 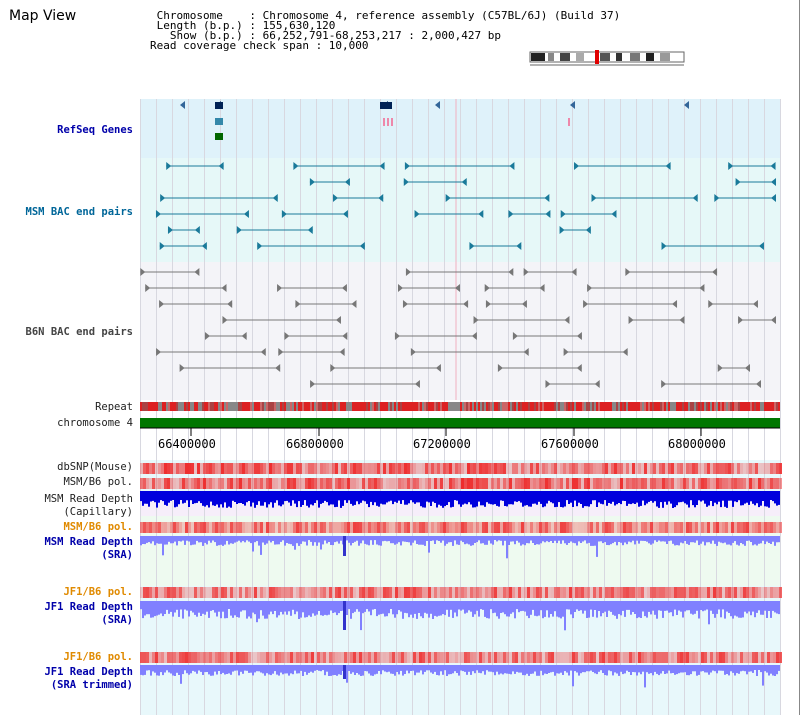 What do you see at coordinates (95, 130) in the screenshot?
I see `track-label-refseq: RefSeq Genes` at bounding box center [95, 130].